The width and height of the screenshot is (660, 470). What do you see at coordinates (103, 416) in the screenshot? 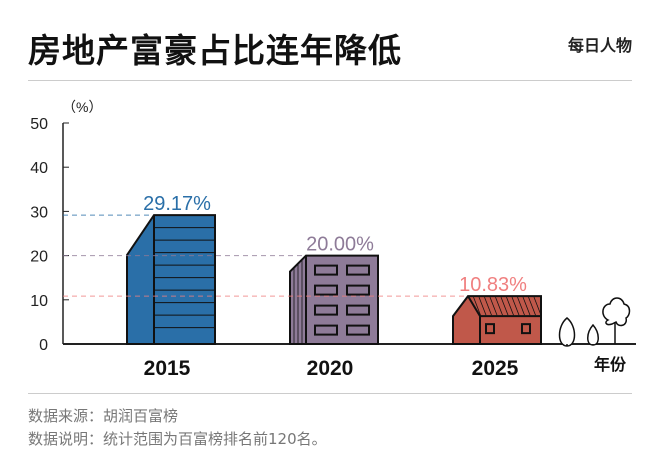
I see `source-note: 数据来源：胡润百富榜` at bounding box center [103, 416].